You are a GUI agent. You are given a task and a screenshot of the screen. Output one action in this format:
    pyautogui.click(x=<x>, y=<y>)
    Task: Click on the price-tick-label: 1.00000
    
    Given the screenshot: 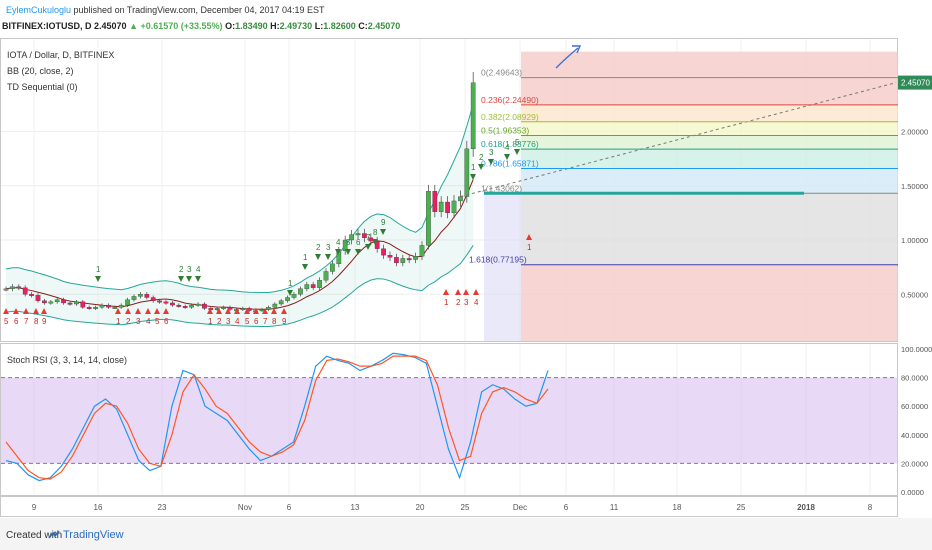 What is the action you would take?
    pyautogui.click(x=914, y=240)
    